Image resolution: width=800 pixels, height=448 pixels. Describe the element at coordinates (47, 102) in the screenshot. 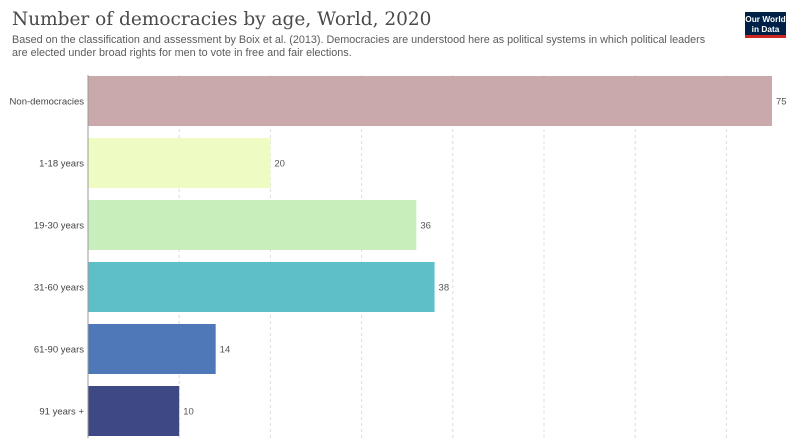

I see `category-label: Non-democracies` at that location.